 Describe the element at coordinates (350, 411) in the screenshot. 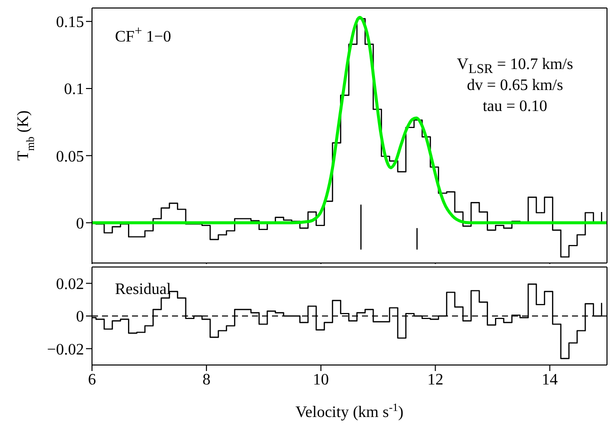

I see `x-axis-title: Velocity (km s$^{-1}$)` at that location.